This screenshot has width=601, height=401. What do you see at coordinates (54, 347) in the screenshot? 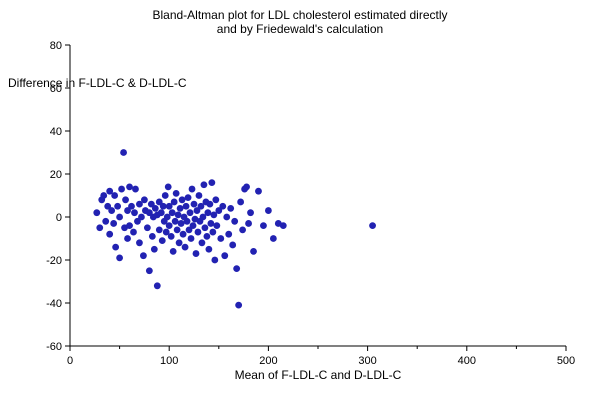
I see `y-tick-label: -60` at bounding box center [54, 347].